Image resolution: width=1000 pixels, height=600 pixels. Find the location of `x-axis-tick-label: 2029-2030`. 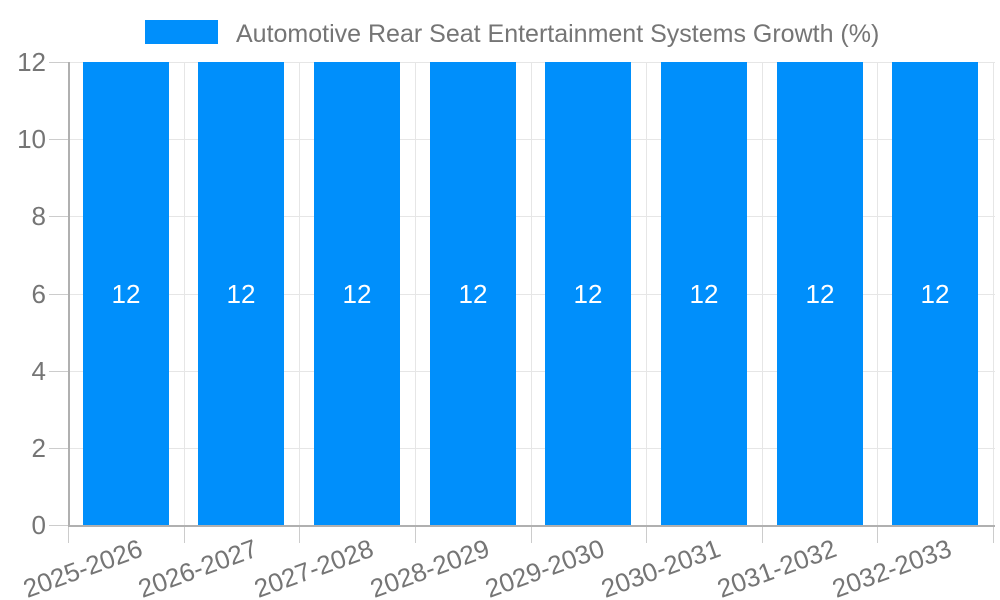

x-axis-tick-label: 2029-2030 is located at coordinates (544, 566).